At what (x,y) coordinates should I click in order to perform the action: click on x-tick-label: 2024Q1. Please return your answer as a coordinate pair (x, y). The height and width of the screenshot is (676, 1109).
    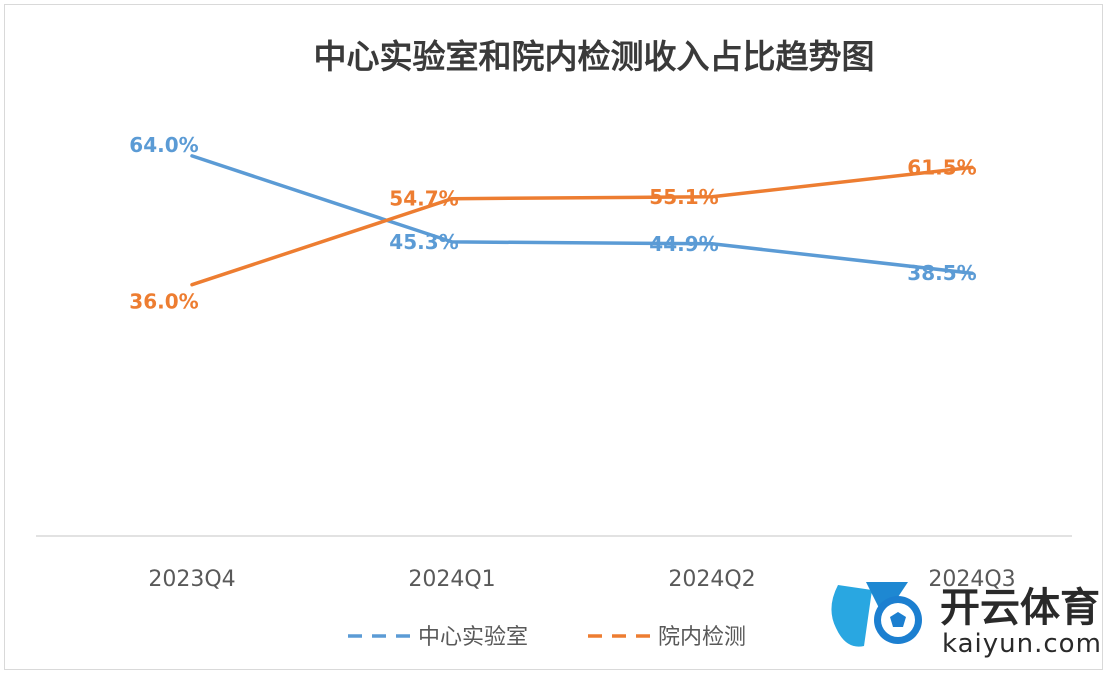
    Looking at the image, I should click on (451, 579).